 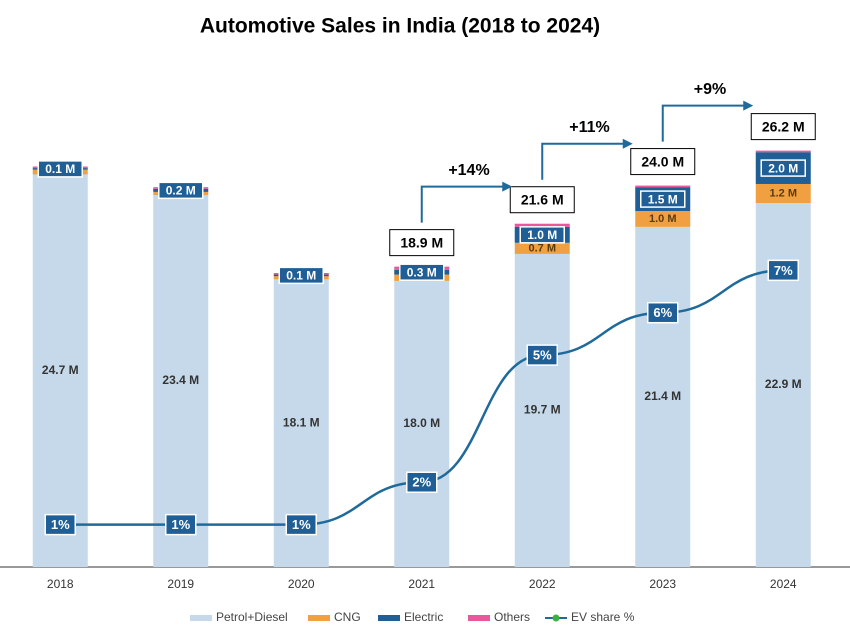 I want to click on value-label: 18.0 M, so click(x=421, y=423).